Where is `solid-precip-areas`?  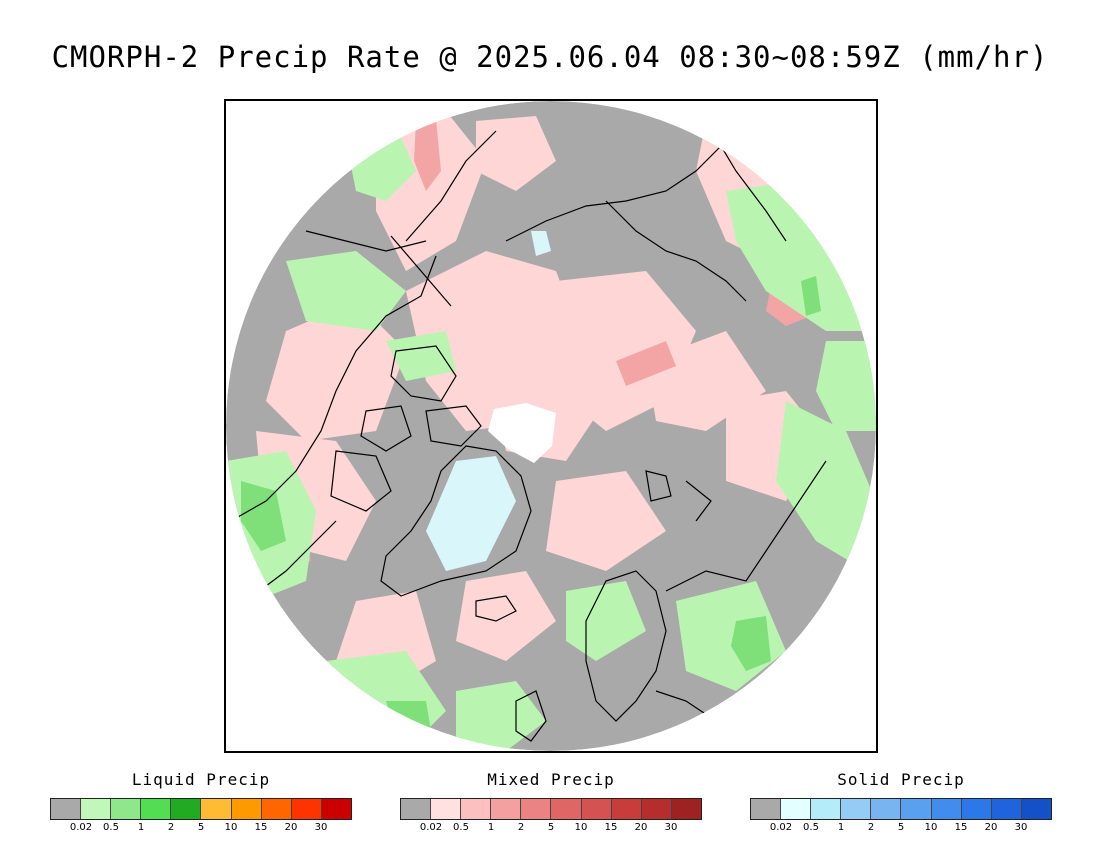
solid-precip-areas is located at coordinates (488, 401).